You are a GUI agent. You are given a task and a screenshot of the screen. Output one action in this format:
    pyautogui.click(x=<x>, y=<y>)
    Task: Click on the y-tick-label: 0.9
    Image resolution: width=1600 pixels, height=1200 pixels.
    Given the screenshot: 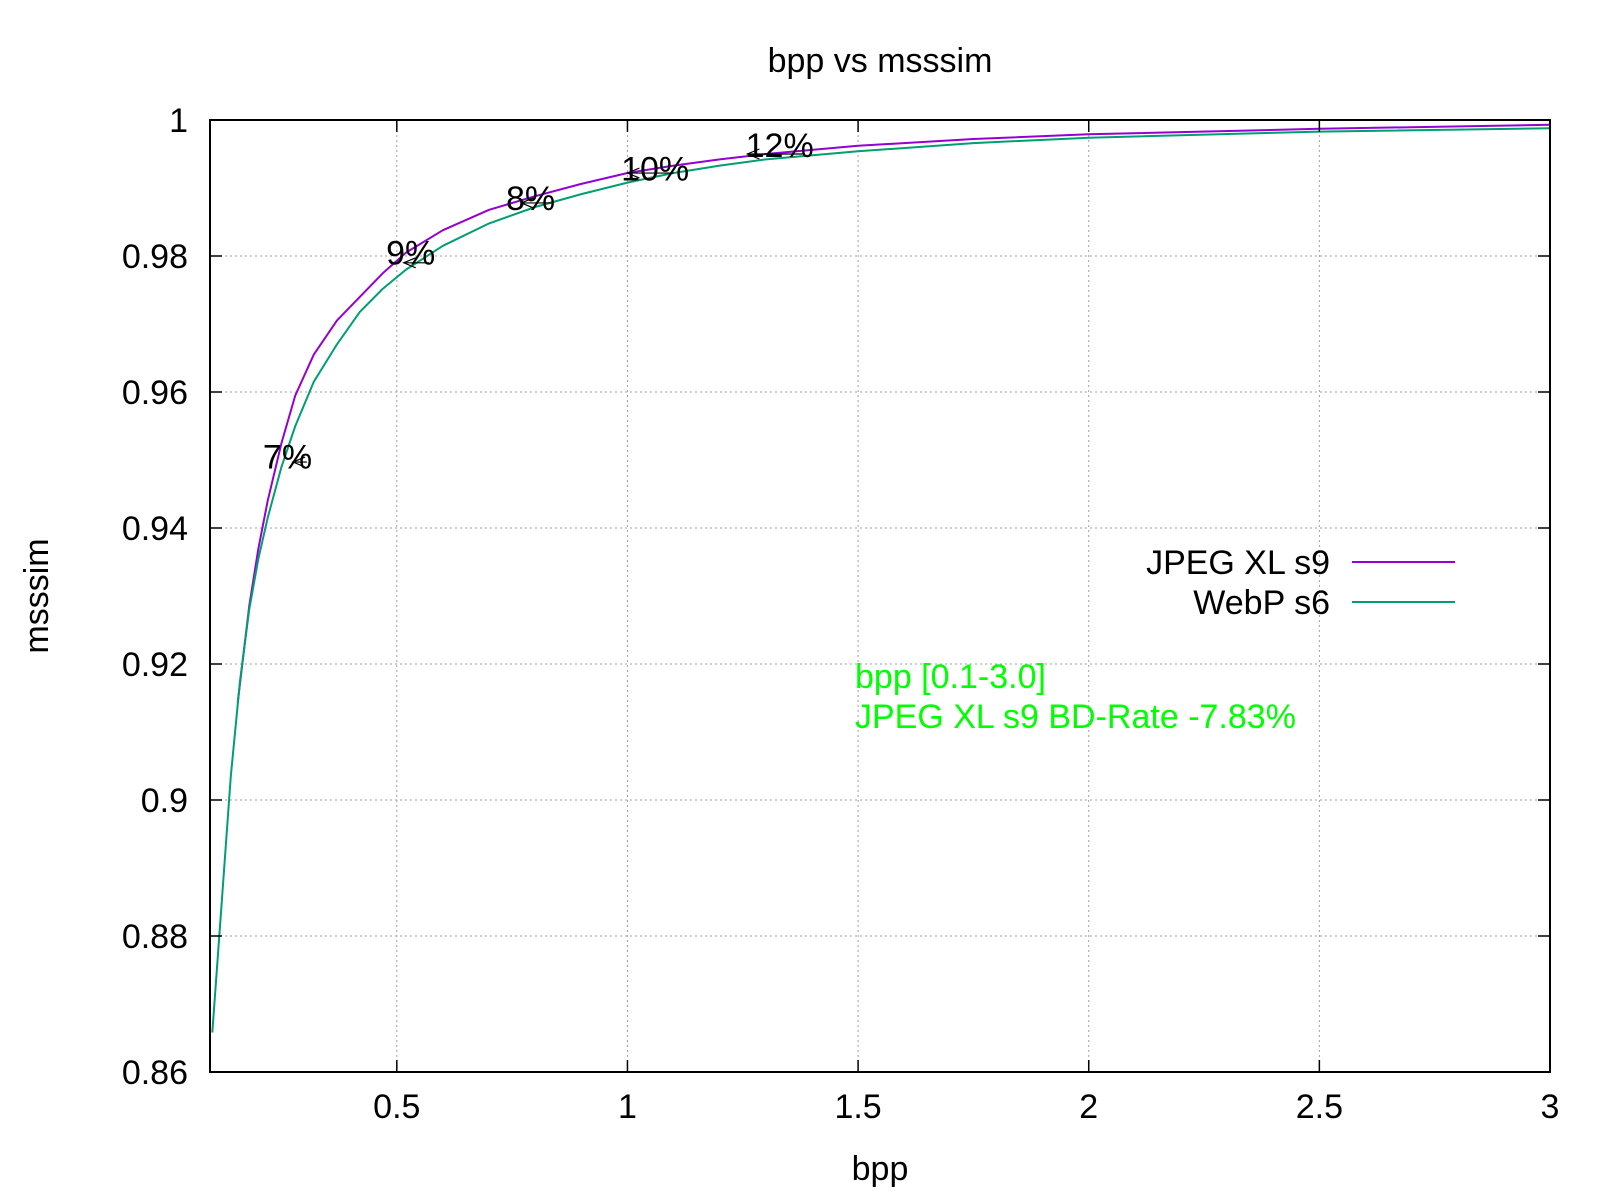 What is the action you would take?
    pyautogui.click(x=164, y=801)
    